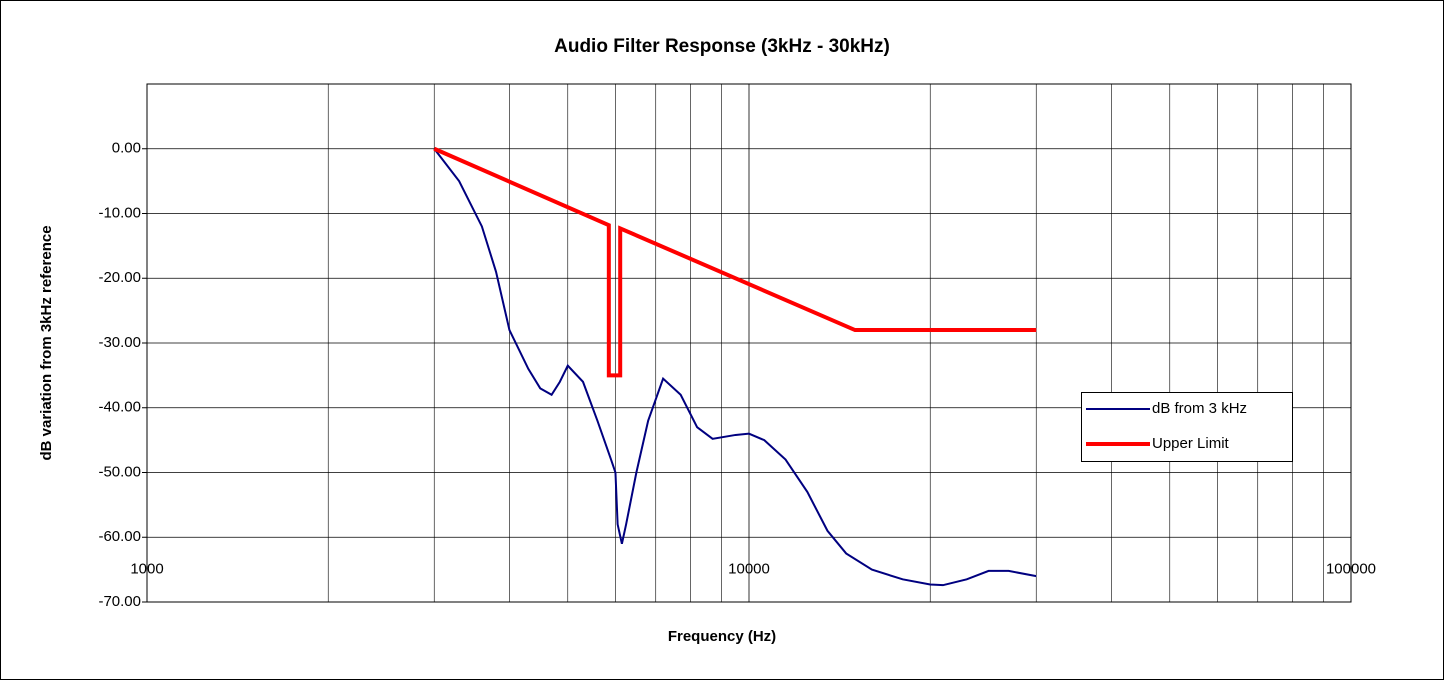  What do you see at coordinates (119, 601) in the screenshot?
I see `y-tick-label: -70.00` at bounding box center [119, 601].